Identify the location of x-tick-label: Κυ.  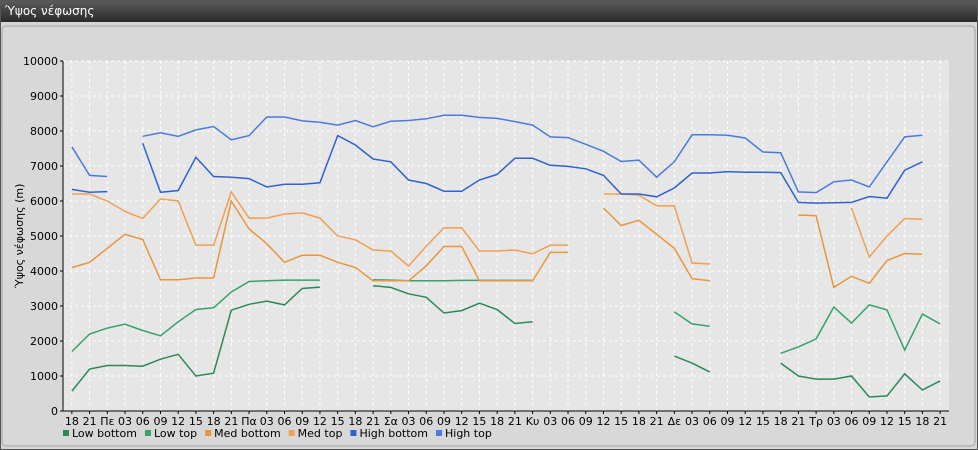
(533, 421).